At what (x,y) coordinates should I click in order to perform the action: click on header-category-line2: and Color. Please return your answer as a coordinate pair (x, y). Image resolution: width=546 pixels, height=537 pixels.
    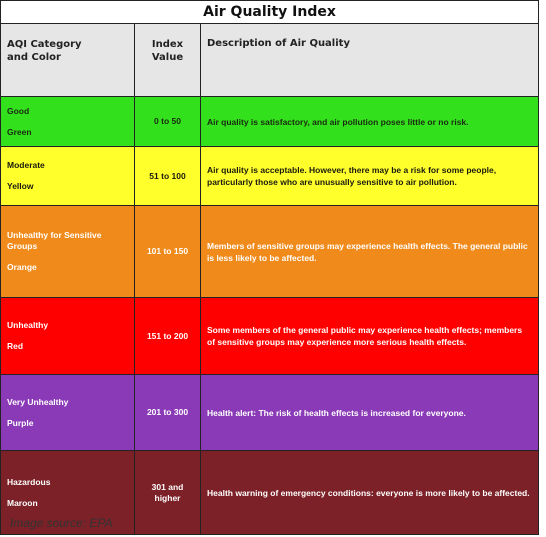
    Looking at the image, I should click on (34, 57).